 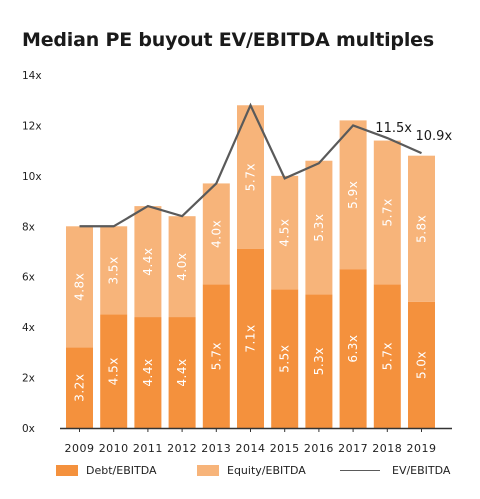 What do you see at coordinates (28, 429) in the screenshot?
I see `y-tick-label: 0x` at bounding box center [28, 429].